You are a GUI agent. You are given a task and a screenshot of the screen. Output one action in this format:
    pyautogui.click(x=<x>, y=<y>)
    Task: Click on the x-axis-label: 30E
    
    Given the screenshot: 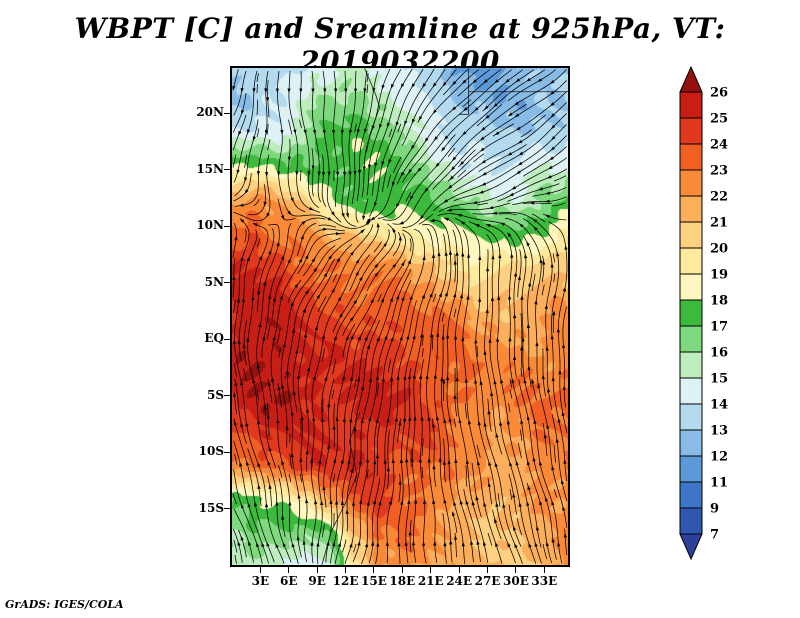 What is the action you would take?
    pyautogui.click(x=516, y=581)
    